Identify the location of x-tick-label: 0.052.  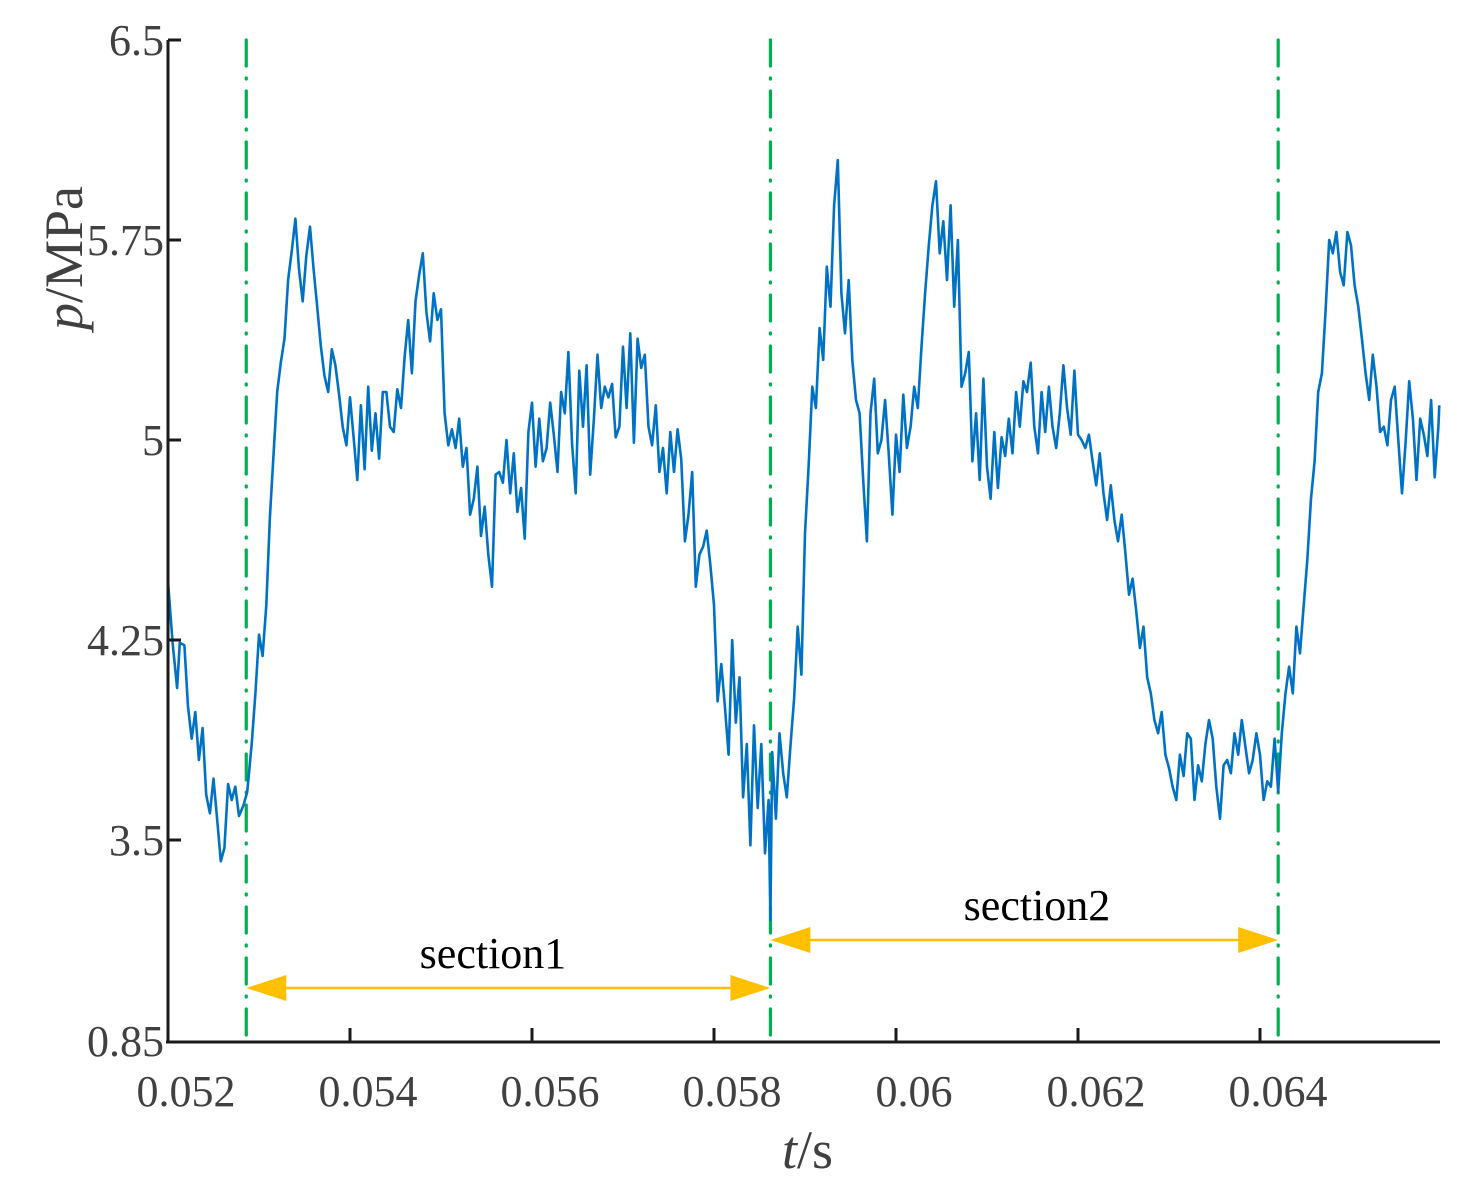
(186, 1091).